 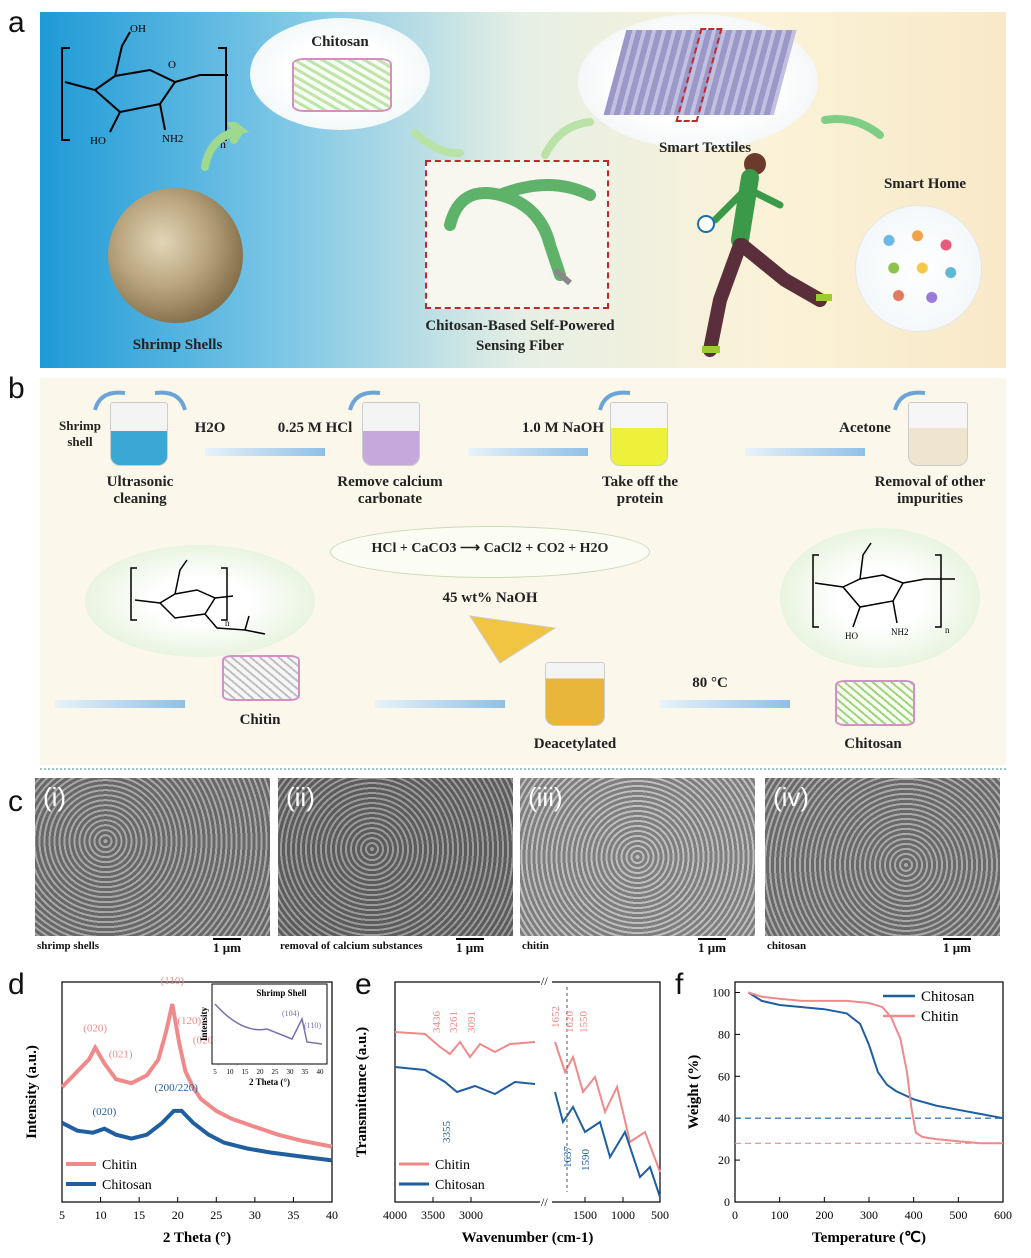 What do you see at coordinates (390, 490) in the screenshot?
I see `step2-label: Remove calcium carbonate` at bounding box center [390, 490].